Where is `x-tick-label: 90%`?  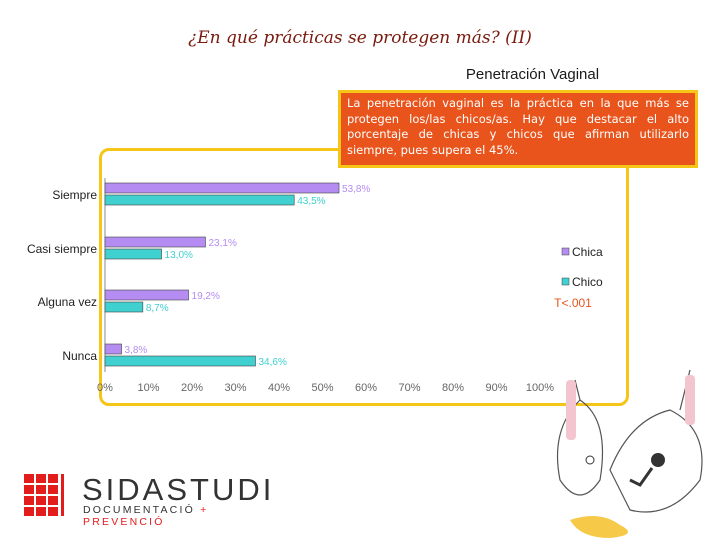 x-tick-label: 90% is located at coordinates (496, 388).